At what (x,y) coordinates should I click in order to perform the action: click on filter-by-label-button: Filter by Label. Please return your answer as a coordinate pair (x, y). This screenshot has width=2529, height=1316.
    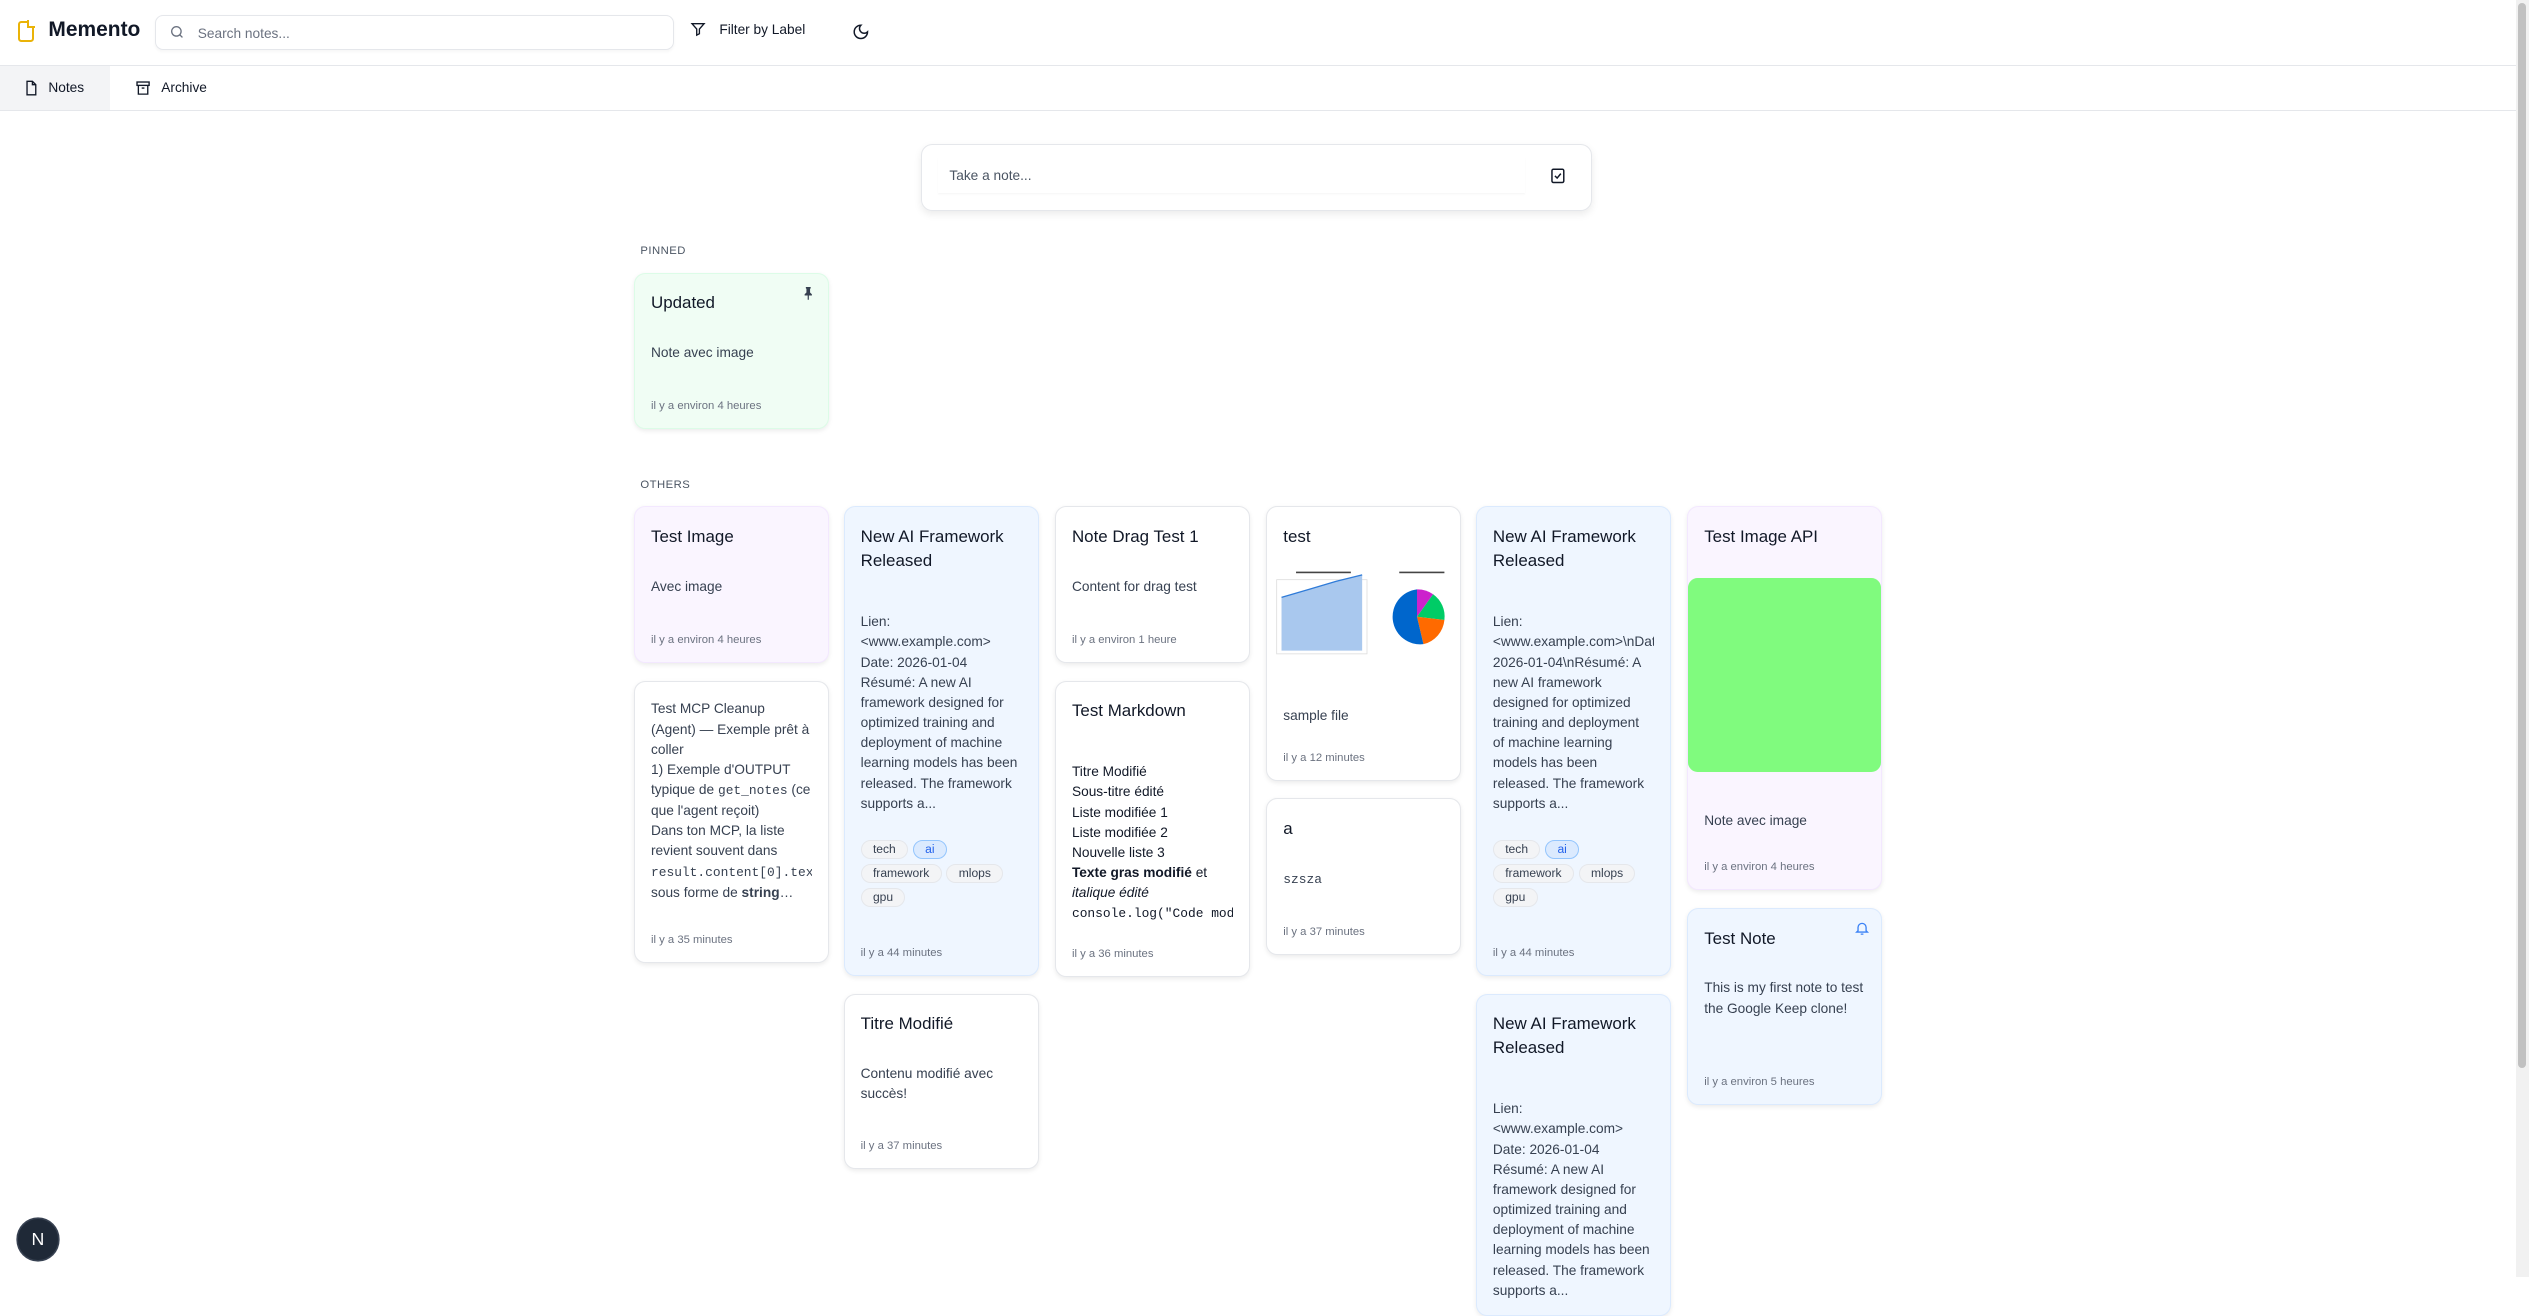
    Looking at the image, I should click on (747, 29).